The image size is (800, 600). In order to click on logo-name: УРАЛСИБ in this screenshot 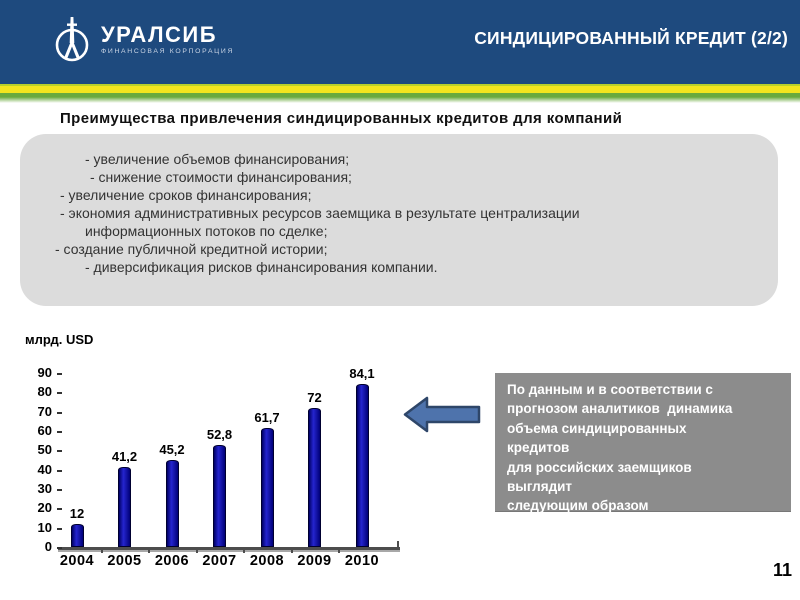, I will do `click(159, 34)`.